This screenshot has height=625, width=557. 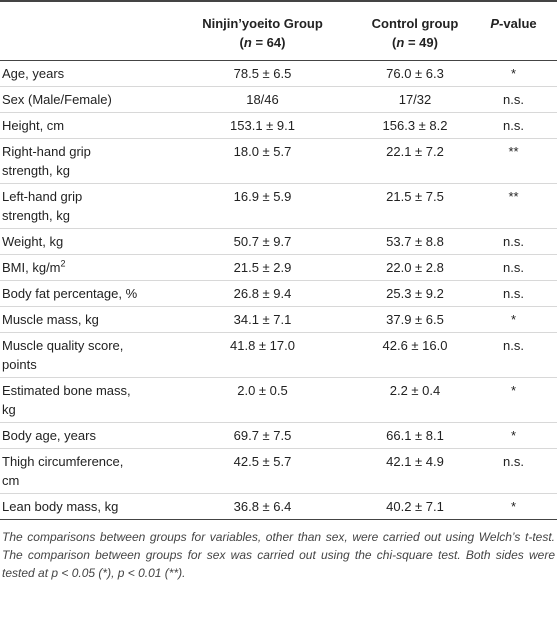 I want to click on header-cell: Control group (n = 49), so click(x=415, y=30).